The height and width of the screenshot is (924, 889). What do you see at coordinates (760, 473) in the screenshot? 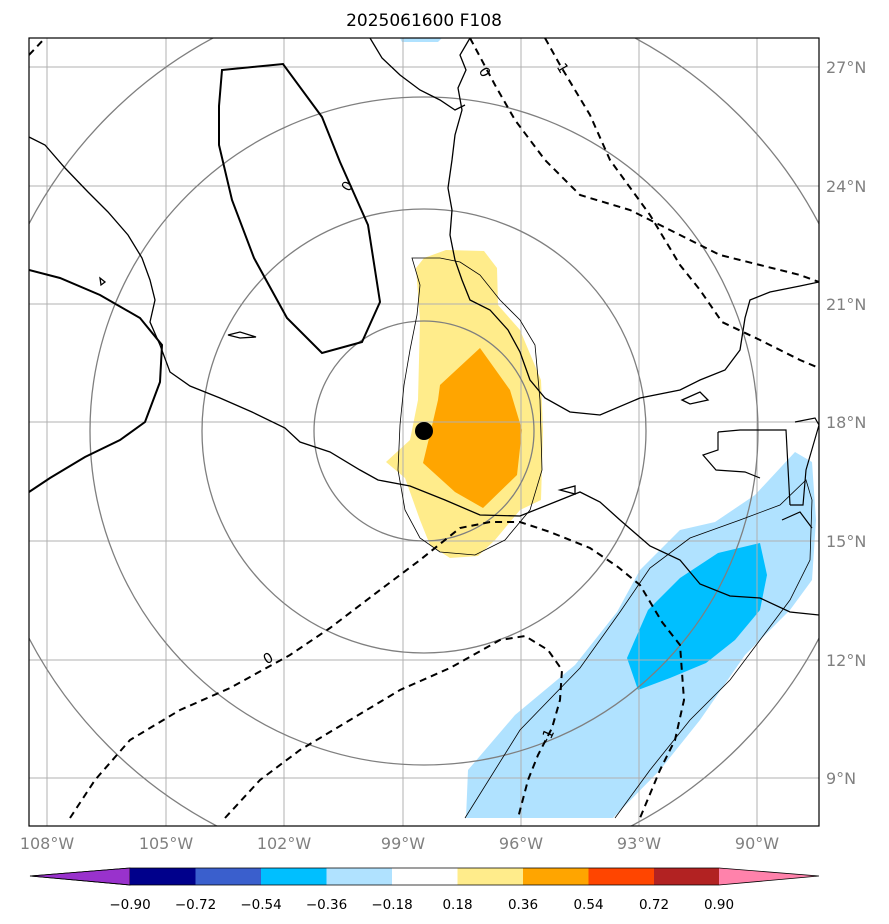
I see `country-borders` at bounding box center [760, 473].